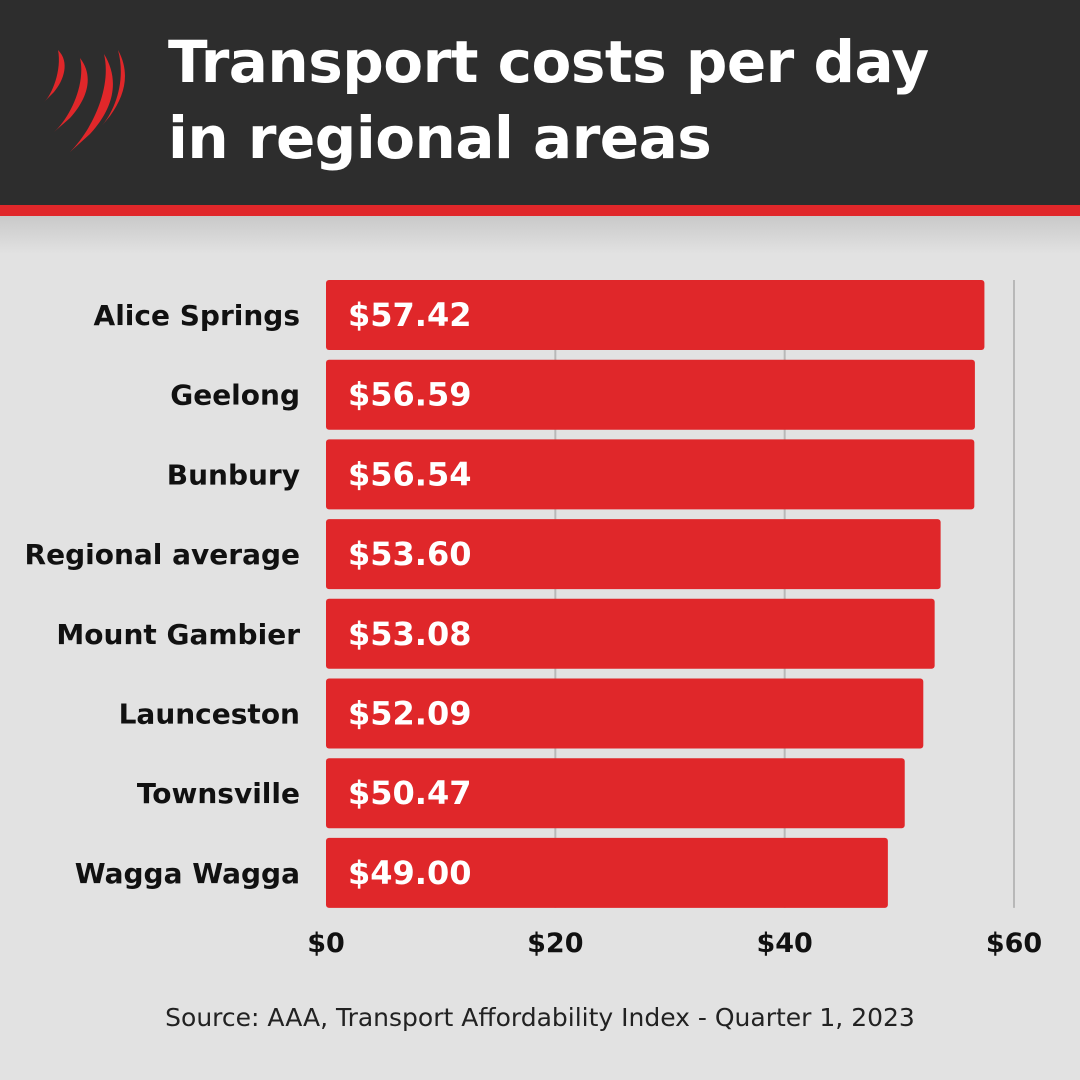 Image resolution: width=1080 pixels, height=1080 pixels. Describe the element at coordinates (187, 873) in the screenshot. I see `category-label: Wagga Wagga` at that location.